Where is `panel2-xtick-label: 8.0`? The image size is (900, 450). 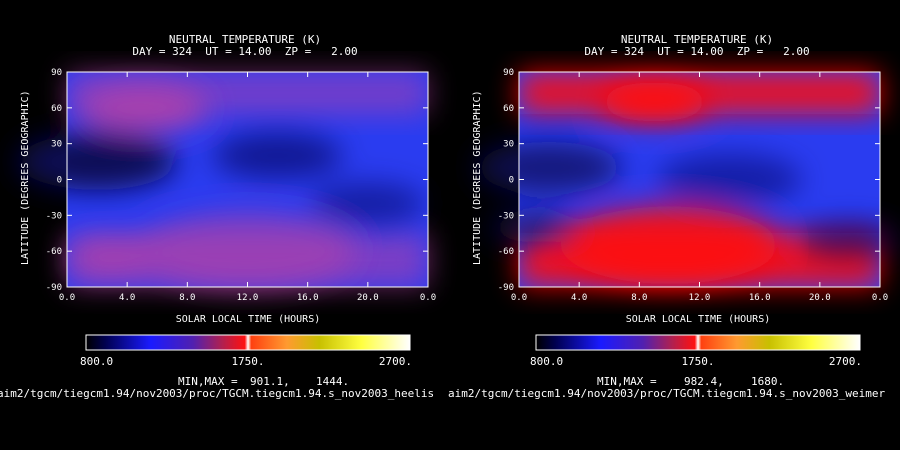
panel2-xtick-label: 8.0 is located at coordinates (639, 298).